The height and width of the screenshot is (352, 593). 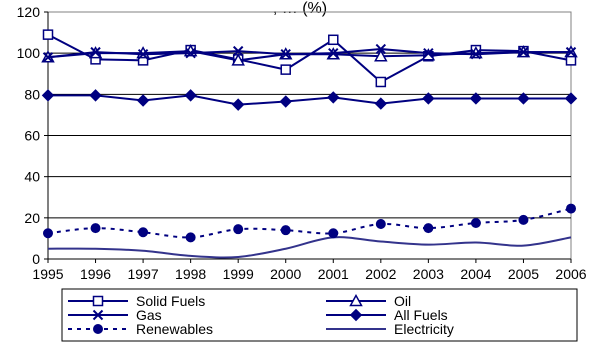 What do you see at coordinates (300, 8) in the screenshot?
I see `chart-title: , … (%)` at bounding box center [300, 8].